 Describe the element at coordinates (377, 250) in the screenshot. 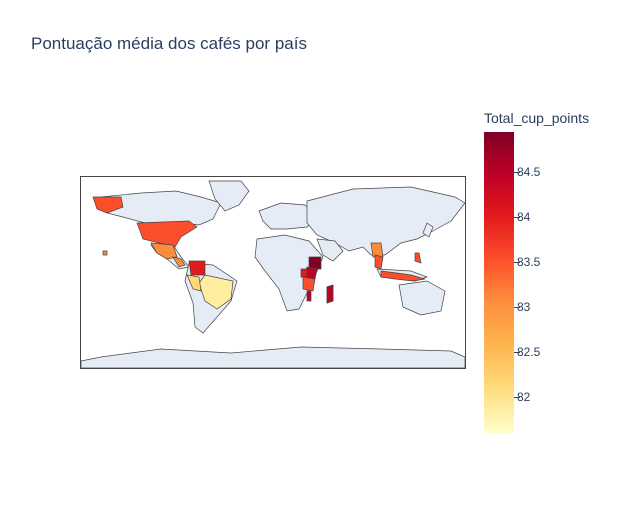

I see `country-laos` at that location.